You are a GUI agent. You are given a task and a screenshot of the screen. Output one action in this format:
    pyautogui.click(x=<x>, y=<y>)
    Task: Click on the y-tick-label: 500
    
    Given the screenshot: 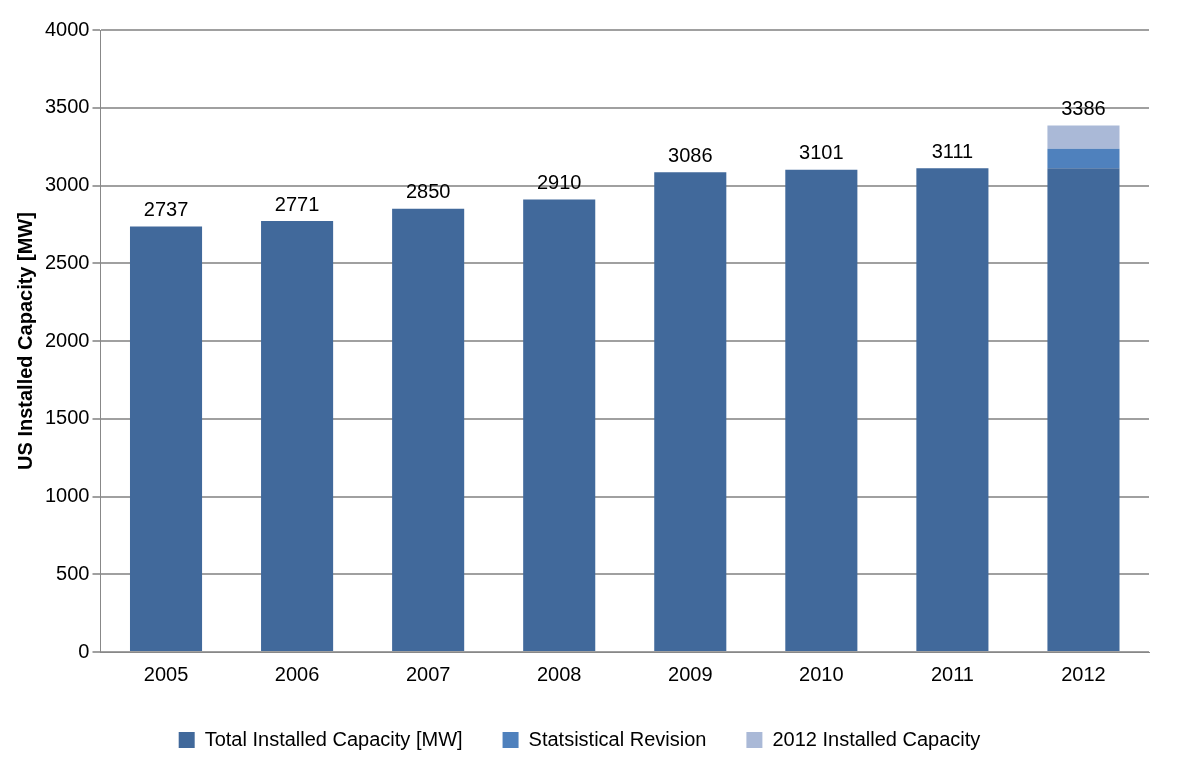 What is the action you would take?
    pyautogui.click(x=73, y=572)
    